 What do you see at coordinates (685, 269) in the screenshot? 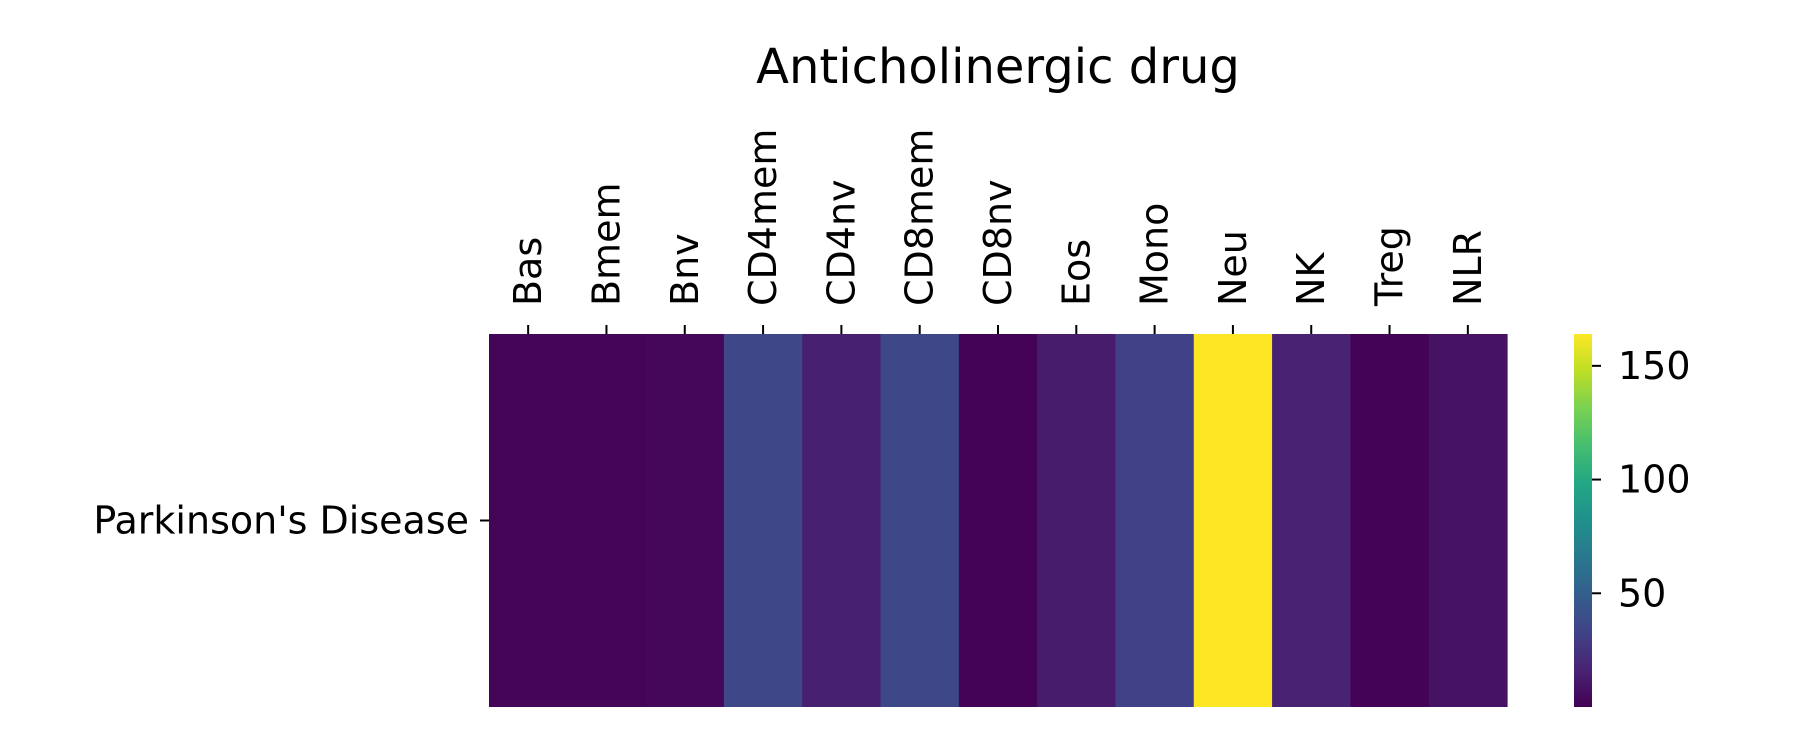
I see `x-tick-label: Bnv` at bounding box center [685, 269].